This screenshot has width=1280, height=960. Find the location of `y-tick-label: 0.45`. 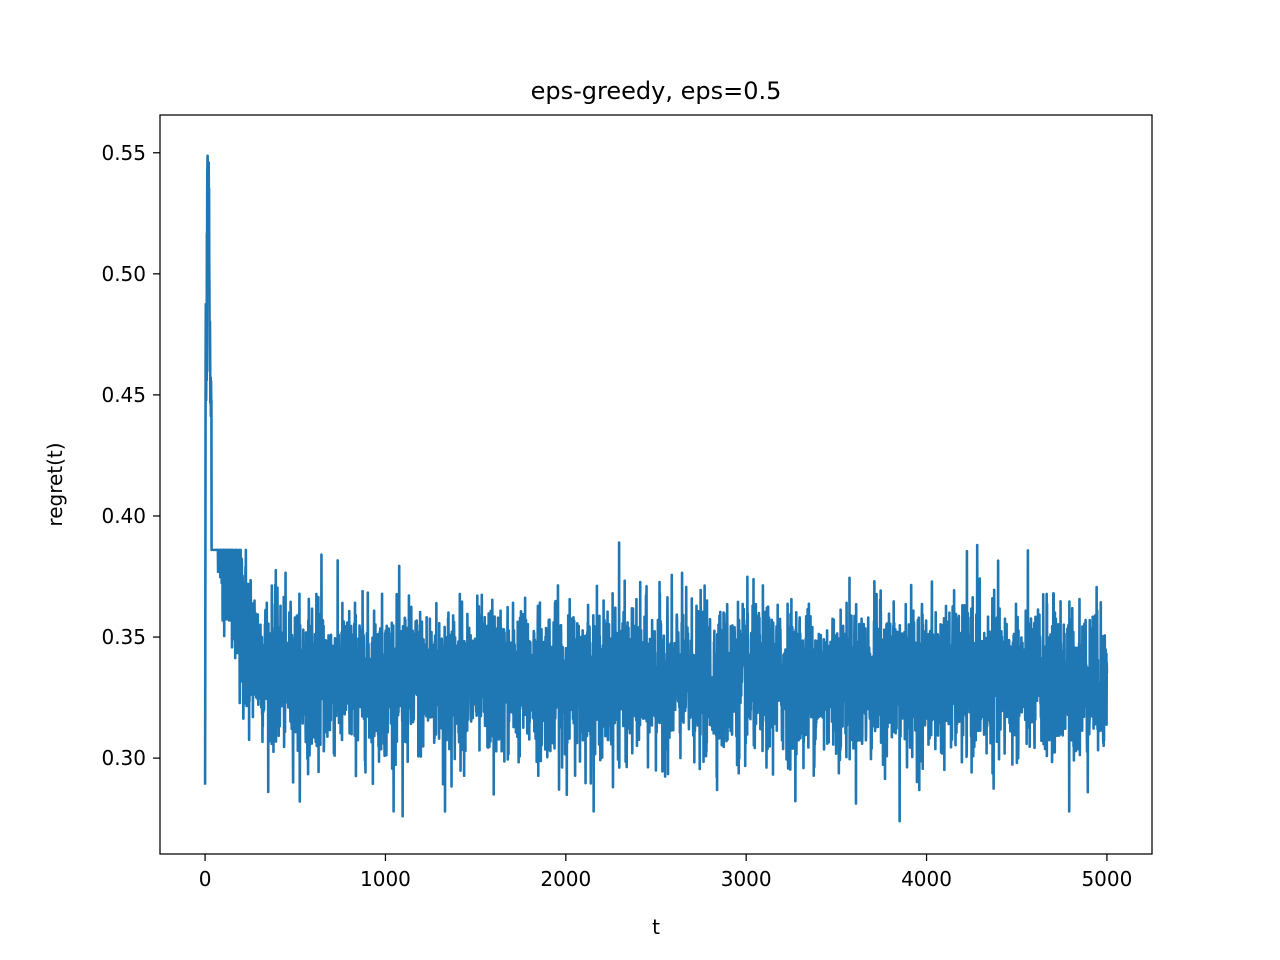

y-tick-label: 0.45 is located at coordinates (123, 395).